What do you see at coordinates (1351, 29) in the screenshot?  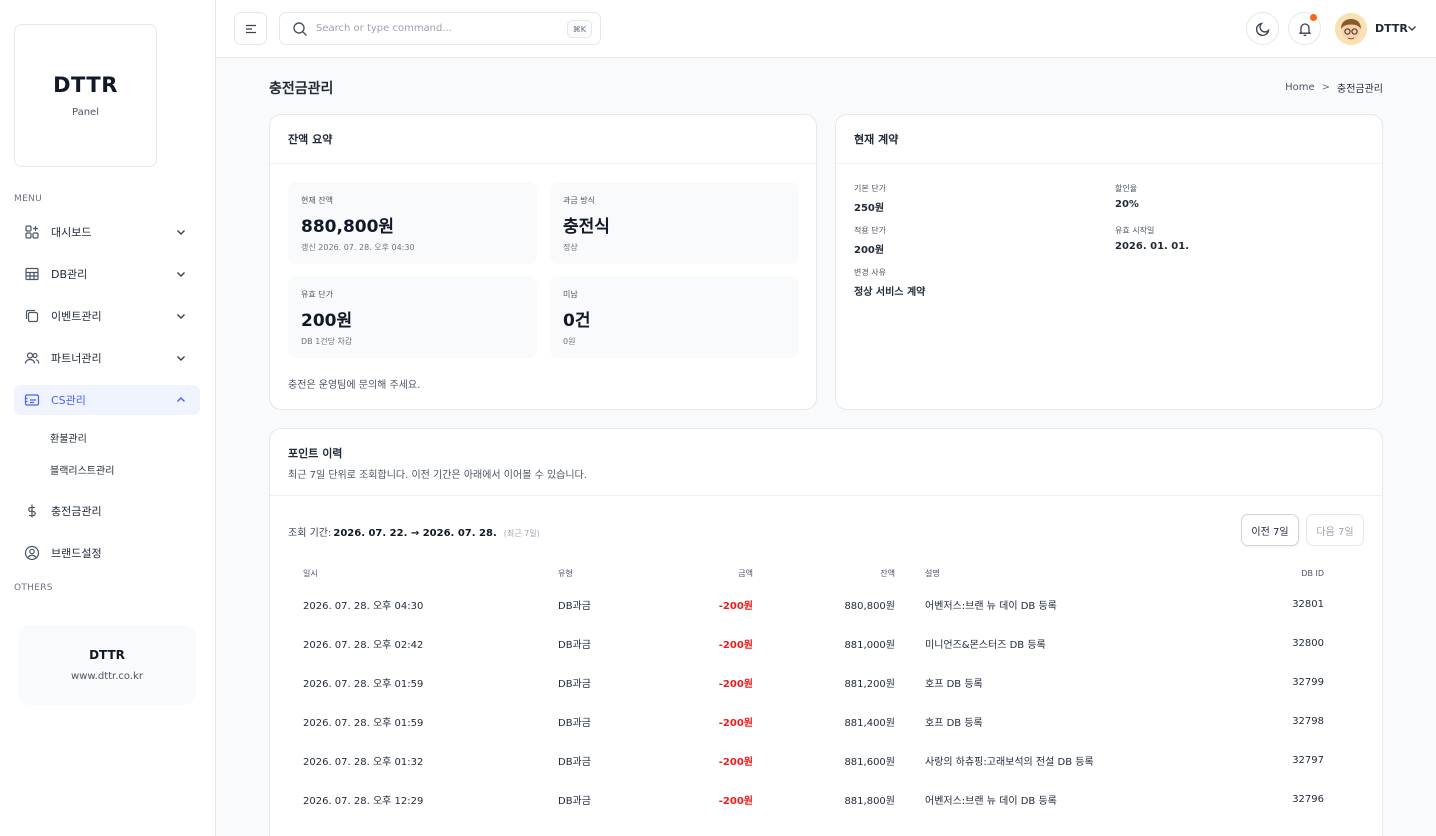 I see `avatar` at bounding box center [1351, 29].